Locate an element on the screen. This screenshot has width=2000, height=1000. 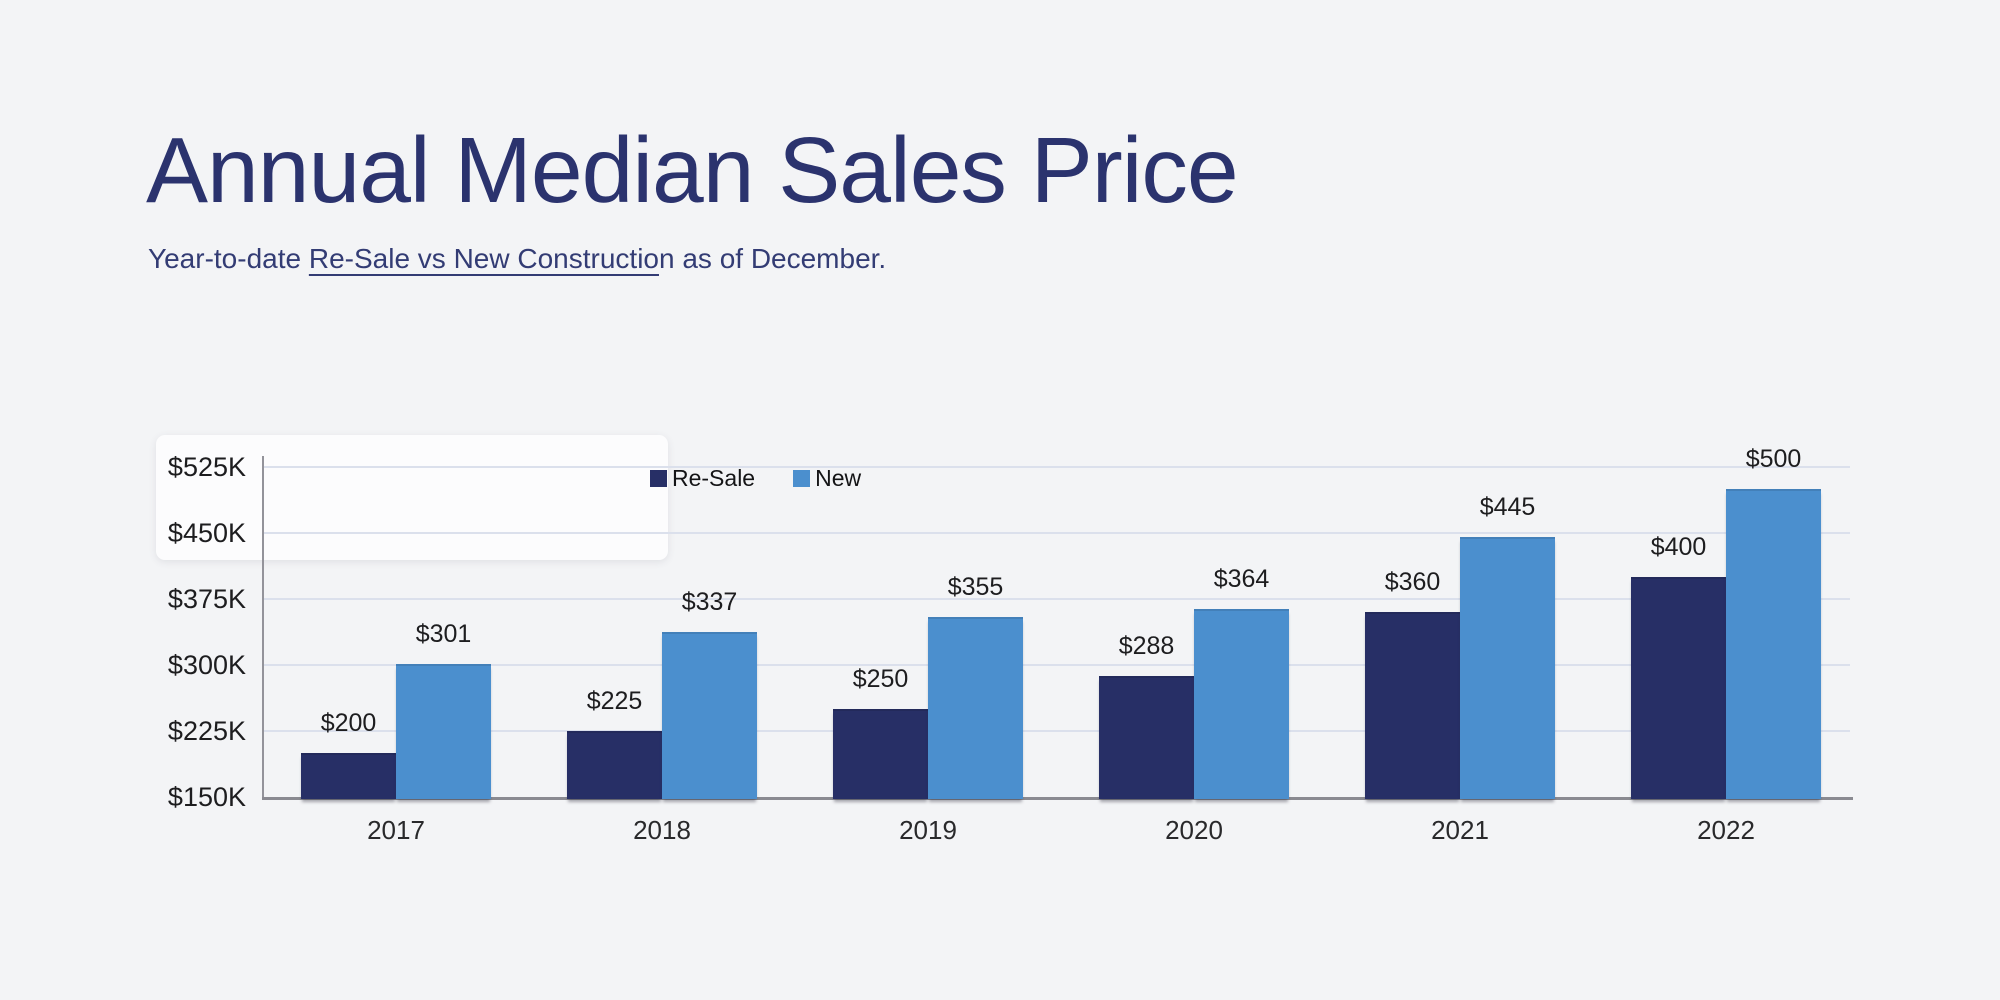
x-axis-line is located at coordinates (1057, 798).